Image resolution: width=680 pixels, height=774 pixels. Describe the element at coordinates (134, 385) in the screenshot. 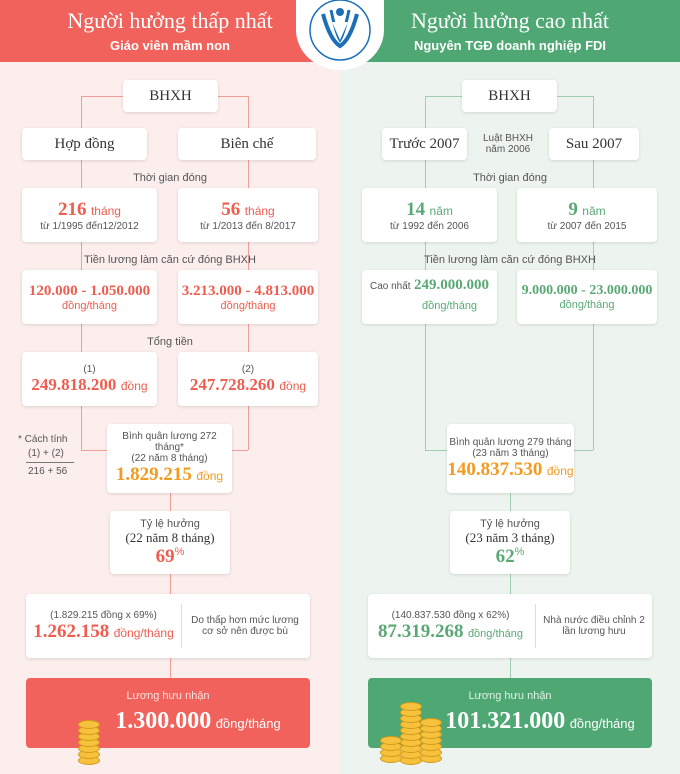

I see `unit: đồng` at that location.